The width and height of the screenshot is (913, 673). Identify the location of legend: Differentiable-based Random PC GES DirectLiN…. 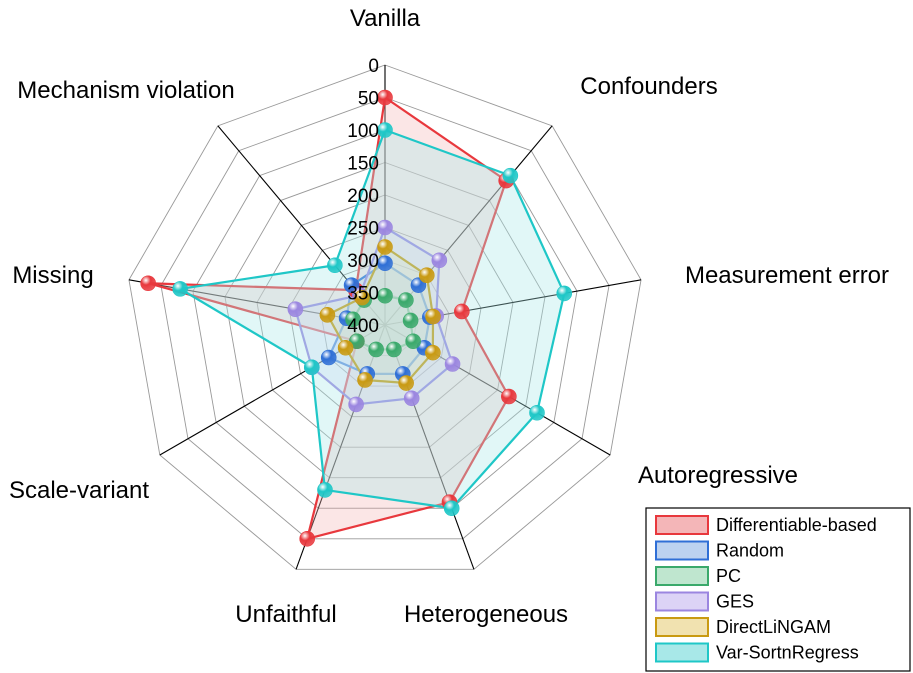
(778, 589).